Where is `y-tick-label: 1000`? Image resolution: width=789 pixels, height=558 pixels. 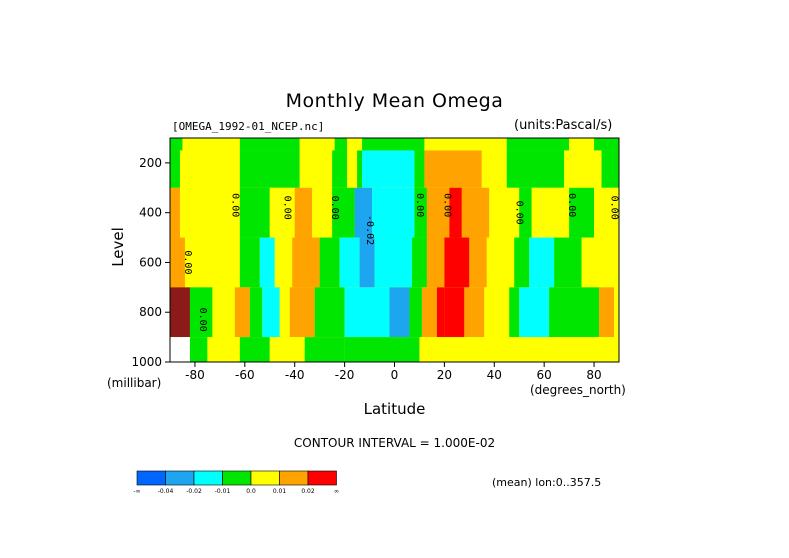 y-tick-label: 1000 is located at coordinates (146, 362).